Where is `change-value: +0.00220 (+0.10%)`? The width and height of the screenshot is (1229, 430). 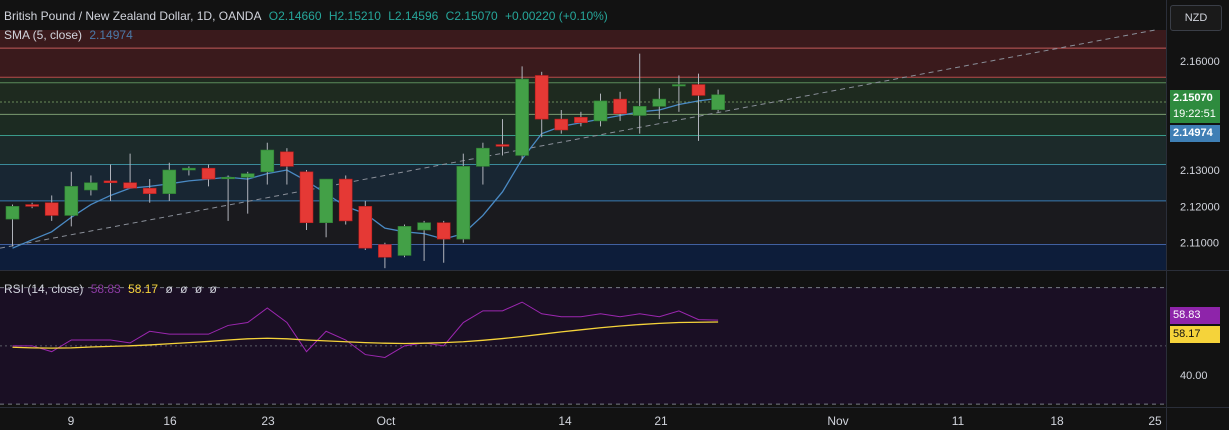
change-value: +0.00220 (+0.10%) is located at coordinates (556, 16).